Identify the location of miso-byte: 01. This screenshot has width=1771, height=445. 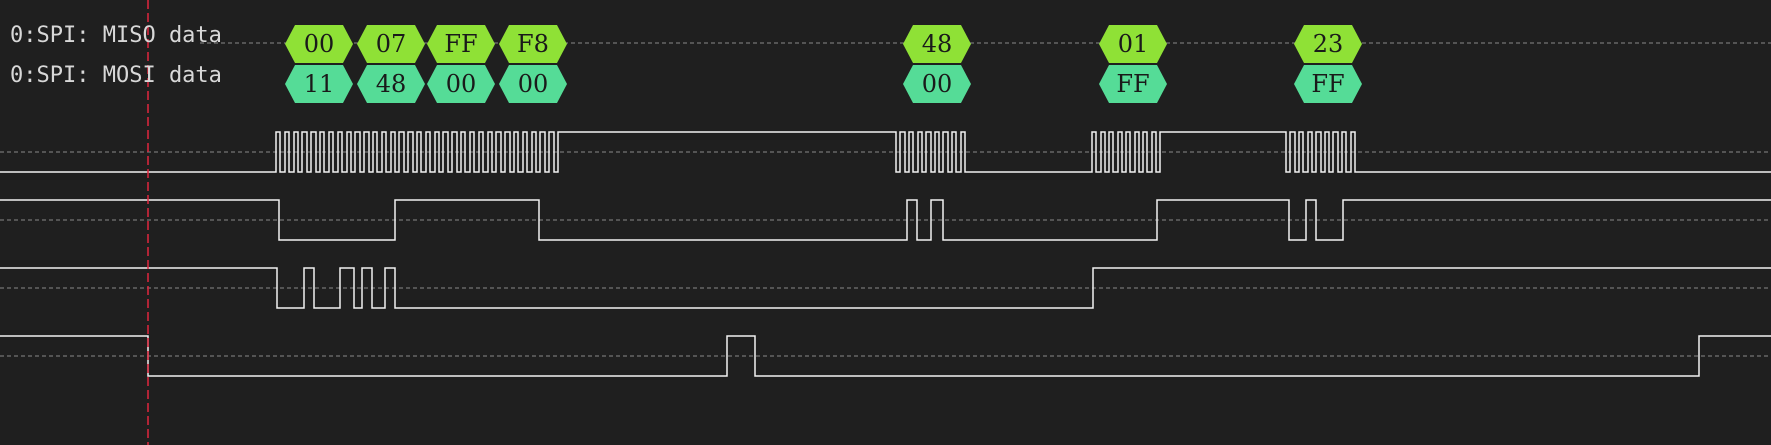
(1133, 44).